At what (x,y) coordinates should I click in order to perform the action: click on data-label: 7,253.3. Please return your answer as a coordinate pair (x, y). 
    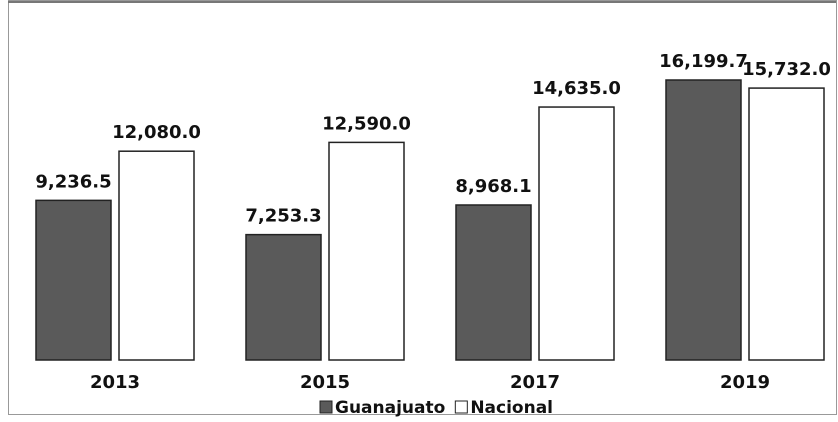
    Looking at the image, I should click on (283, 216).